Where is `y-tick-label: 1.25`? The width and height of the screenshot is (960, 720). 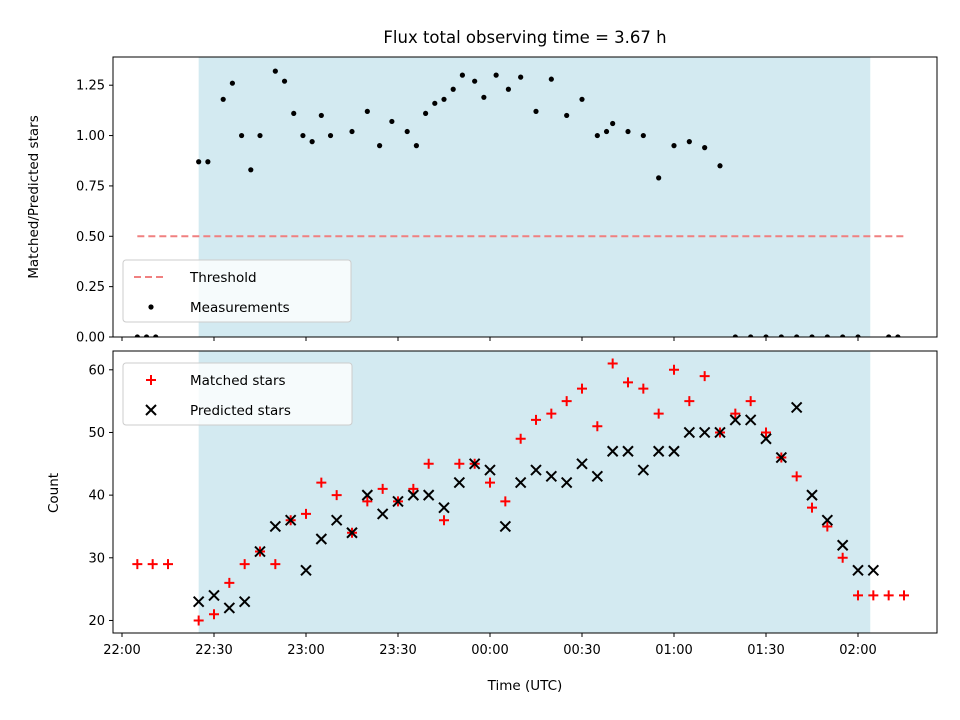
y-tick-label: 1.25 is located at coordinates (90, 86).